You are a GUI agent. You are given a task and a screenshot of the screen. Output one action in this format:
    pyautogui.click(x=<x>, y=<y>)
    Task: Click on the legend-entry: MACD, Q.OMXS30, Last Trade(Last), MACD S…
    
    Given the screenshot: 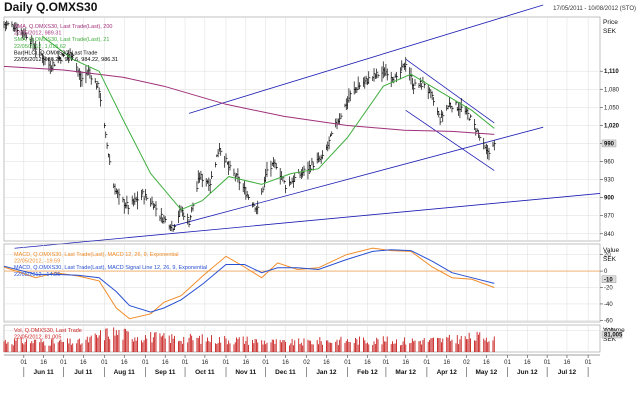 What is the action you would take?
    pyautogui.click(x=110, y=268)
    